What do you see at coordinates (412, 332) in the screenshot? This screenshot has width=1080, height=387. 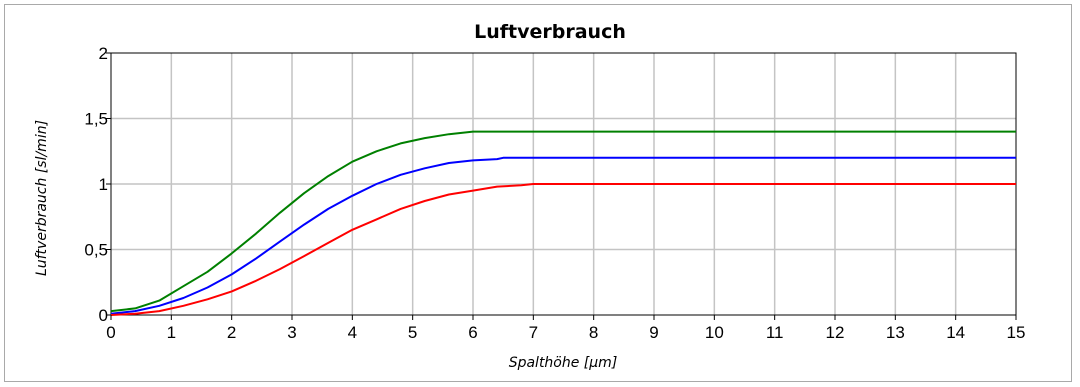 I see `x-tick-label: 5` at bounding box center [412, 332].